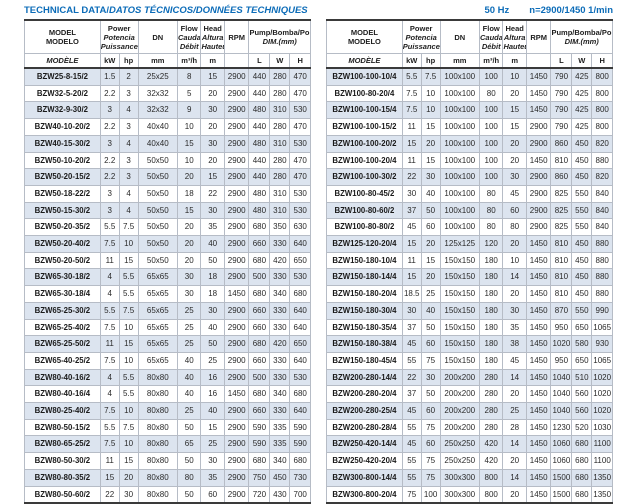 The image size is (627, 504). What do you see at coordinates (259, 93) in the screenshot?
I see `data-cell: 440` at bounding box center [259, 93].